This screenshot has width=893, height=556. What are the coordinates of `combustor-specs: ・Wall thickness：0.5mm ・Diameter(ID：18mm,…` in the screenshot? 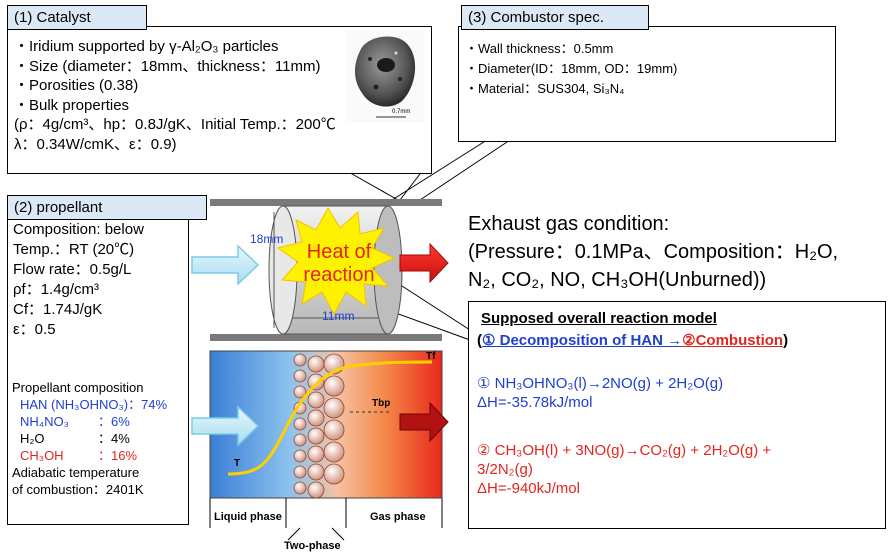 It's located at (571, 69).